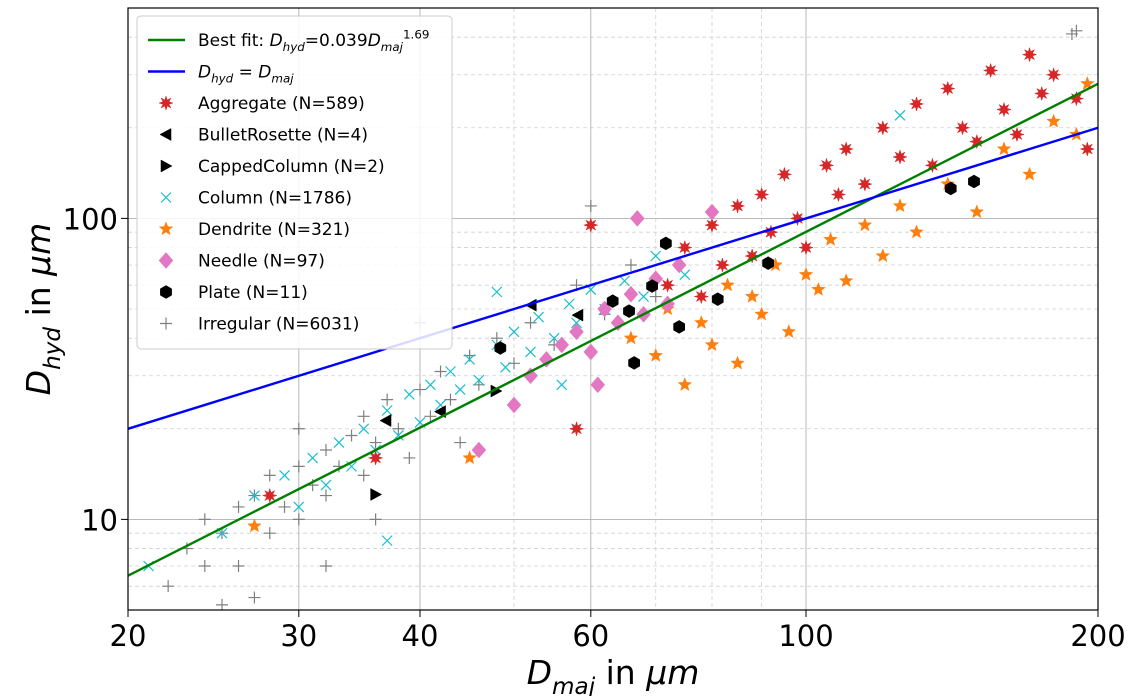 The width and height of the screenshot is (1137, 696). Describe the element at coordinates (1097, 636) in the screenshot. I see `x-tick-label: 200` at that location.